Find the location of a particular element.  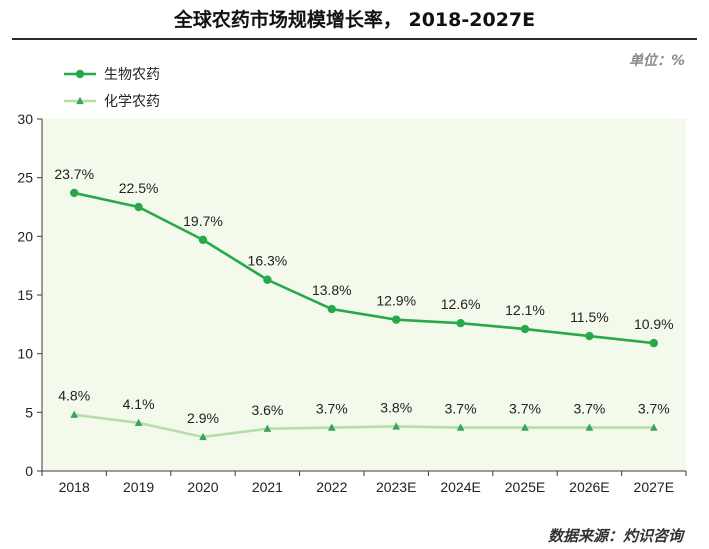

chem-data-label: 4.1% is located at coordinates (139, 404).